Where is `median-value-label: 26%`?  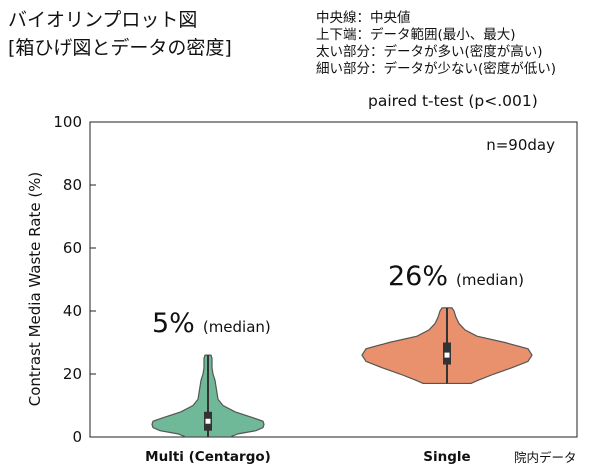
median-value-label: 26% is located at coordinates (418, 276).